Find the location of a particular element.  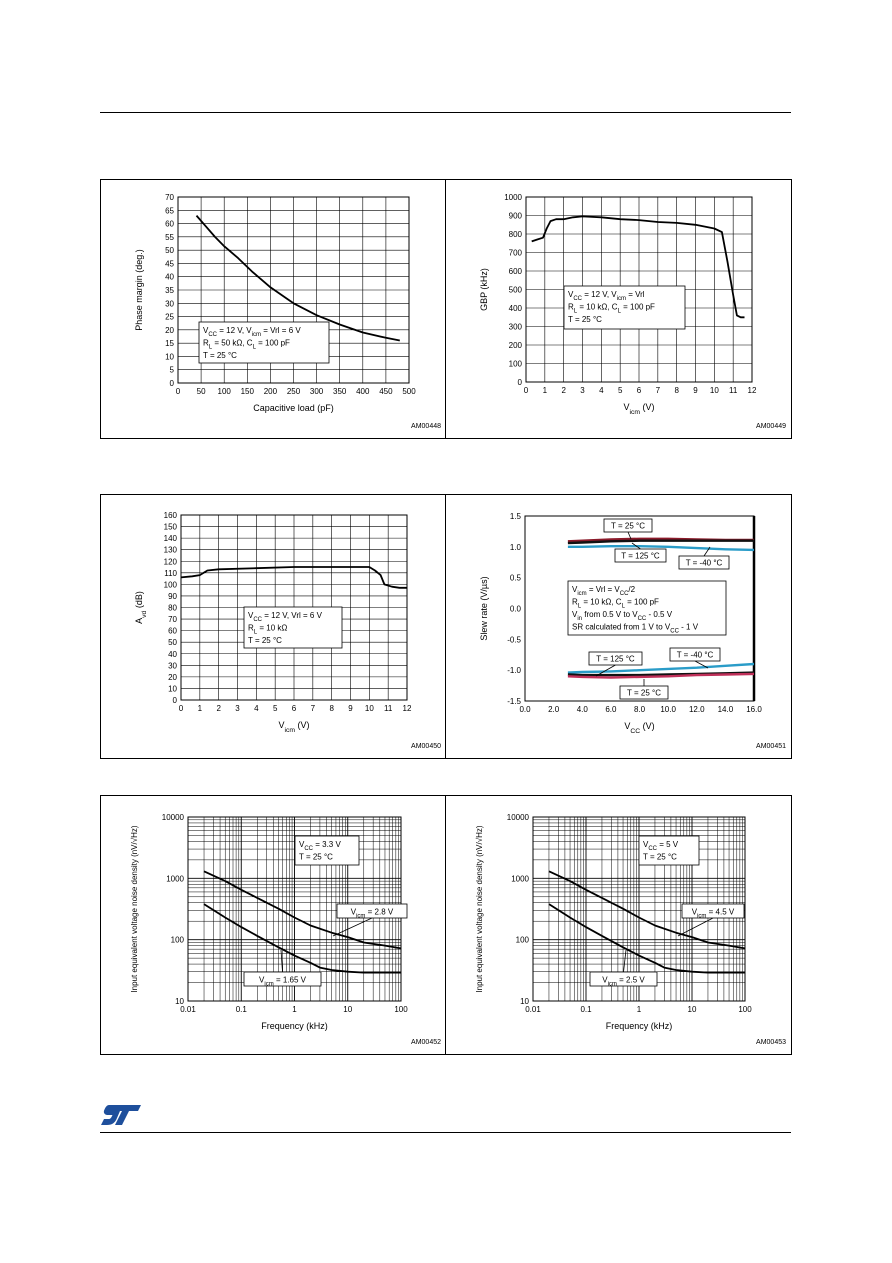

x-tick-label: 12 is located at coordinates (407, 708).